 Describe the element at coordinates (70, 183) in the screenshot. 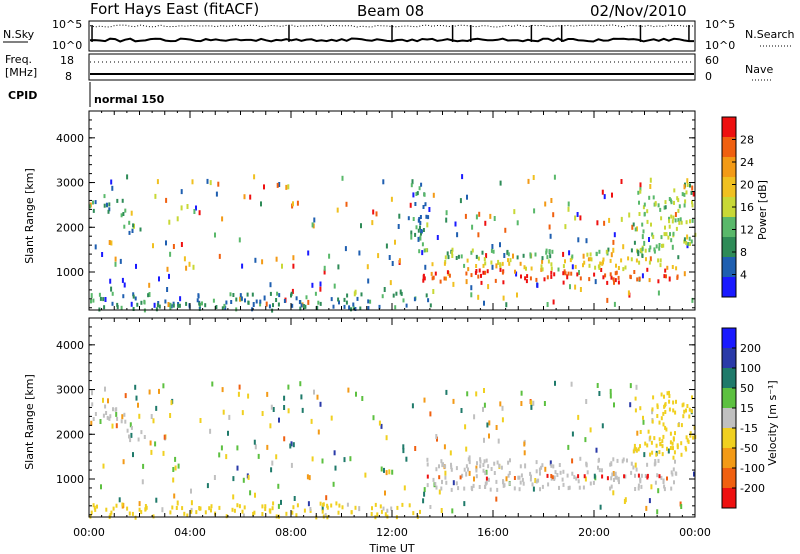

I see `y-tick-label: 3000` at that location.